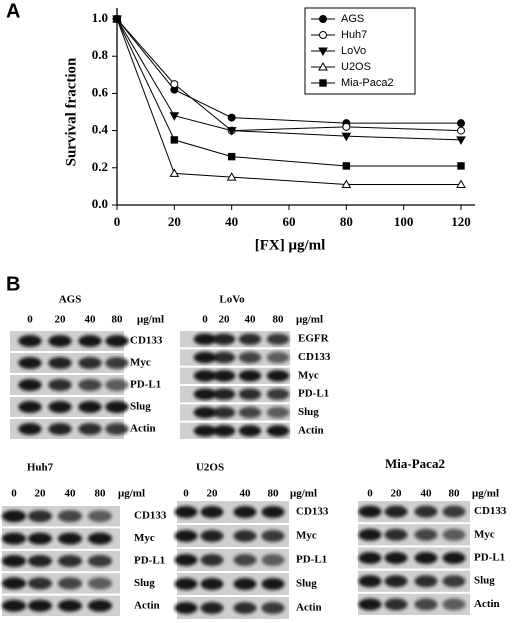 The image size is (512, 623). I want to click on x-tick-label: 20, so click(174, 221).